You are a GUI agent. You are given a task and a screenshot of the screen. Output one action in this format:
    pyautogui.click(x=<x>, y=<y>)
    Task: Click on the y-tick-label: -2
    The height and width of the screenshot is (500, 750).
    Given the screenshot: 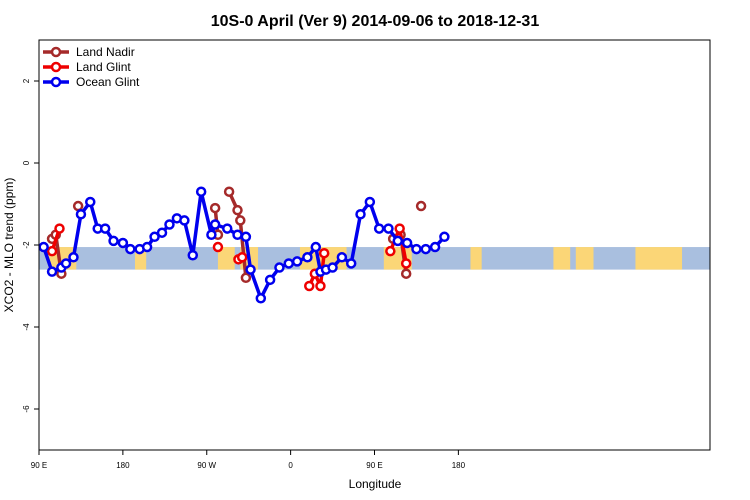 What is the action you would take?
    pyautogui.click(x=26, y=245)
    